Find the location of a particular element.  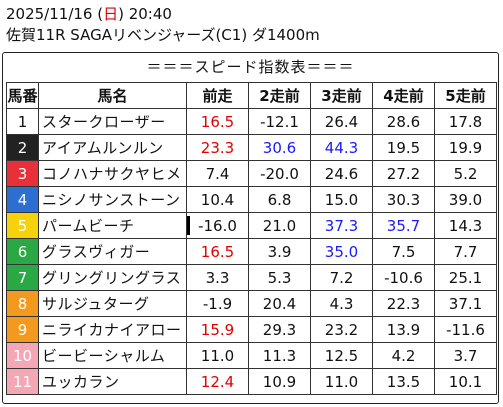

speed-index-cell: 7.7 is located at coordinates (465, 251).